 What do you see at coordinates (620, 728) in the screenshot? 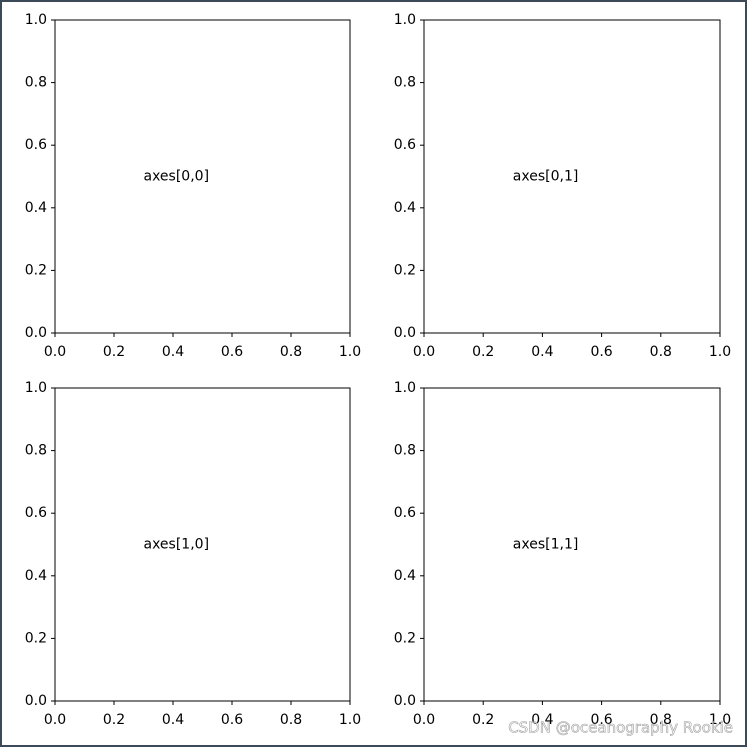
I see `watermark: CSDN @oceanography Rookie` at bounding box center [620, 728].